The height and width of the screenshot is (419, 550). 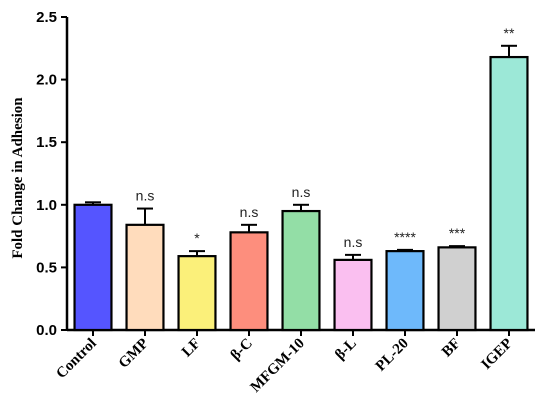 What do you see at coordinates (457, 233) in the screenshot?
I see `significance-label: ***` at bounding box center [457, 233].